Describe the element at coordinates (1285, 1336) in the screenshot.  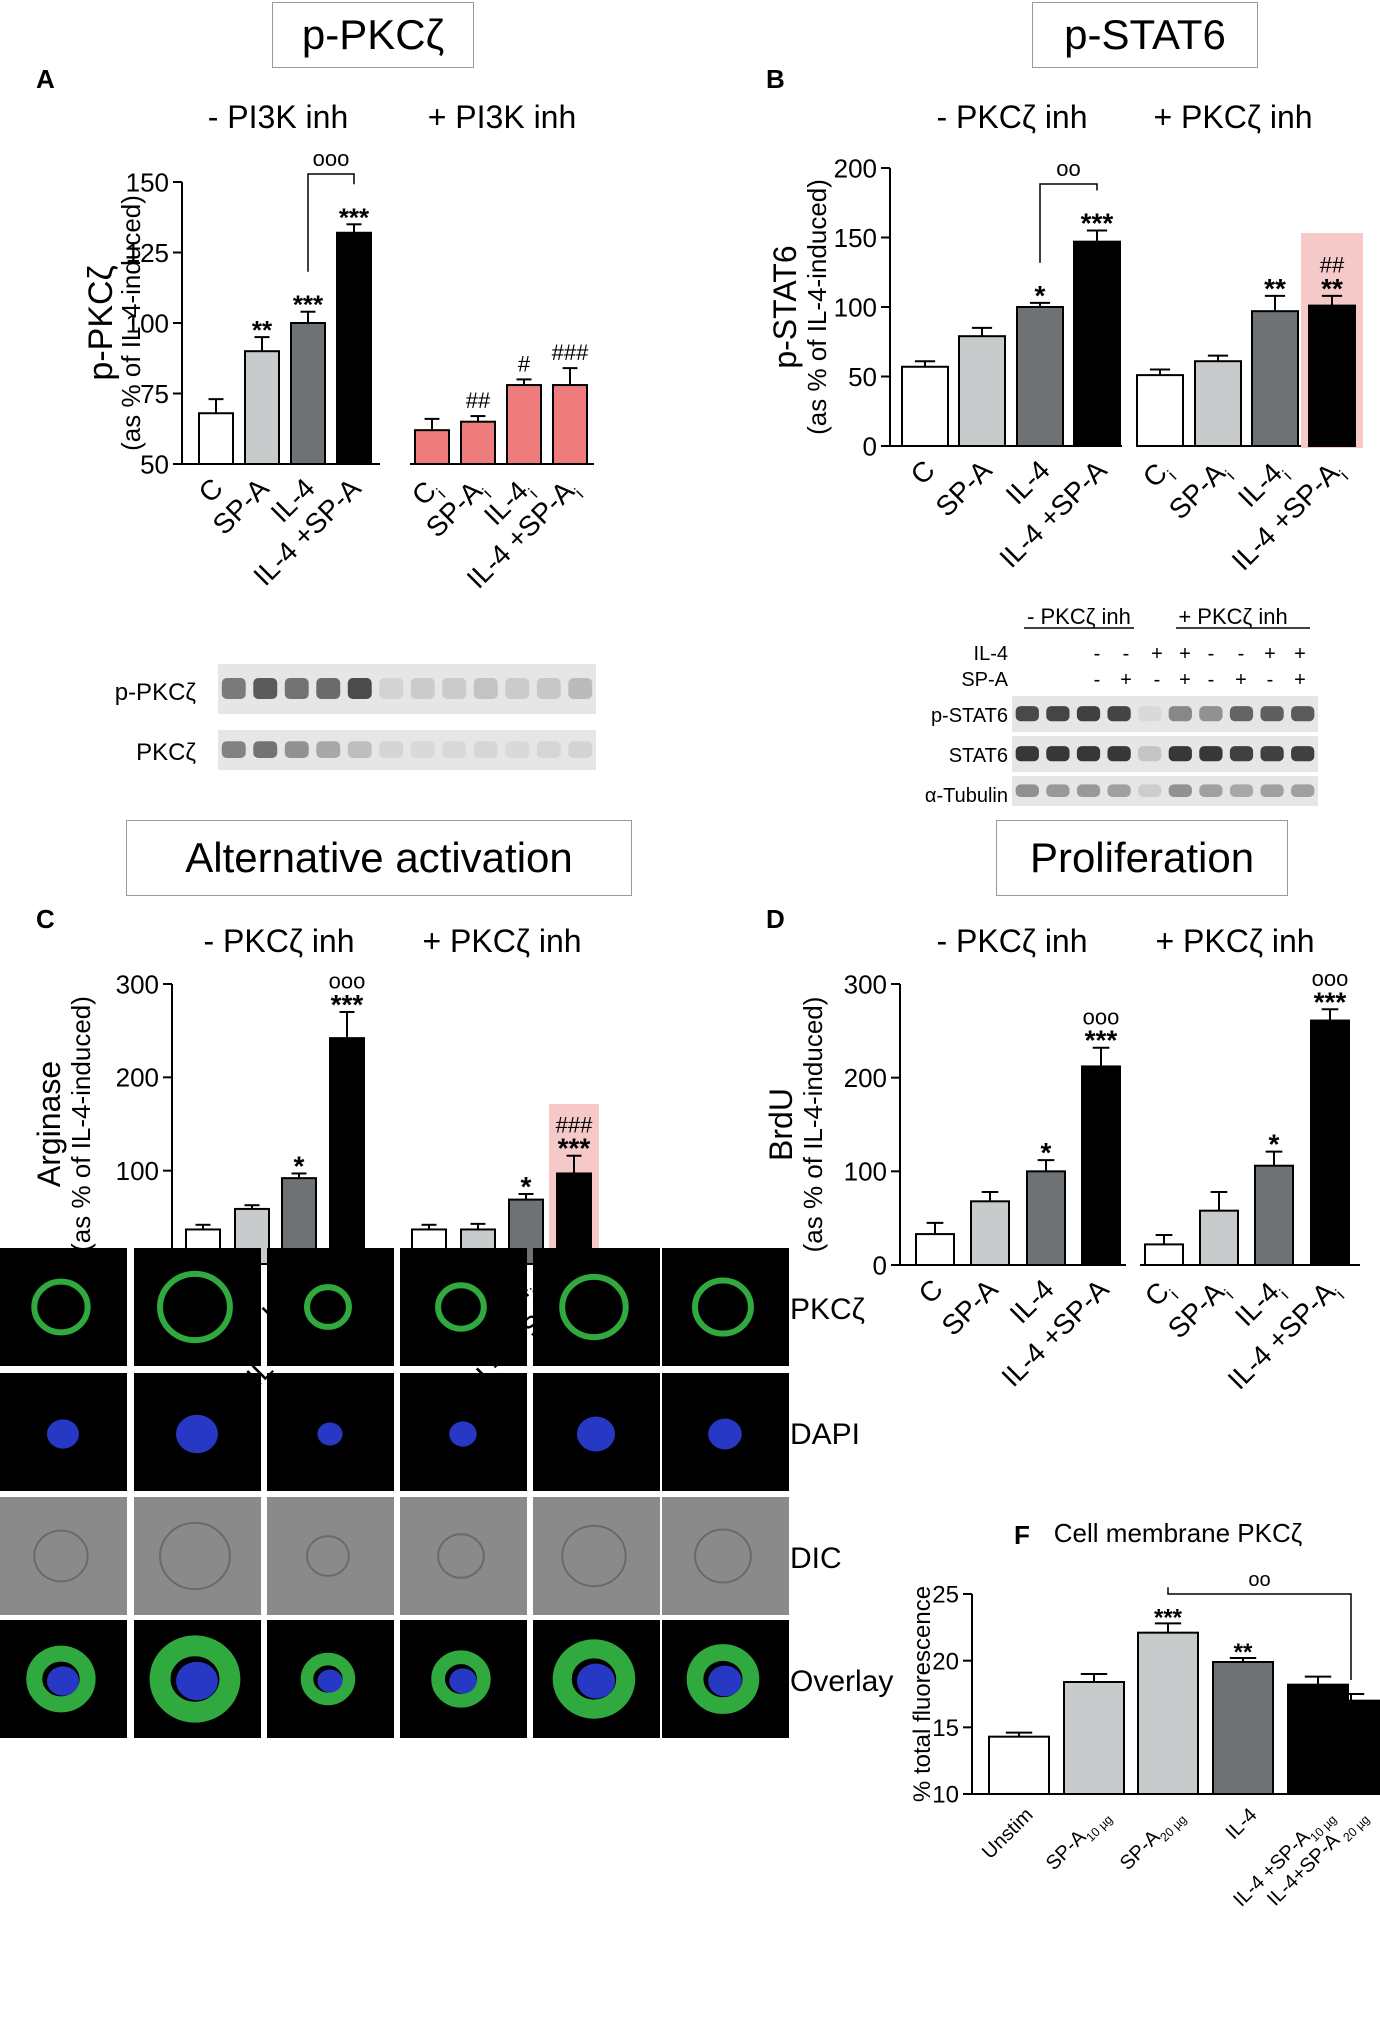
I see `category-label: IL-4 +SP-Ai` at that location.